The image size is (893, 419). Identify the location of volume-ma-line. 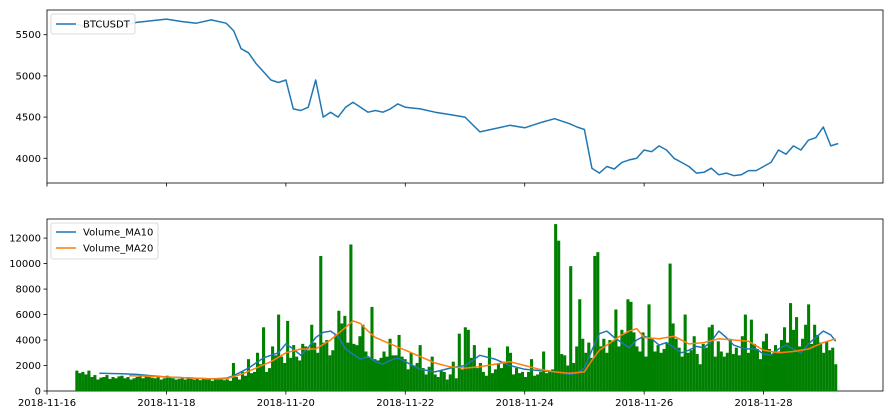
(482, 350).